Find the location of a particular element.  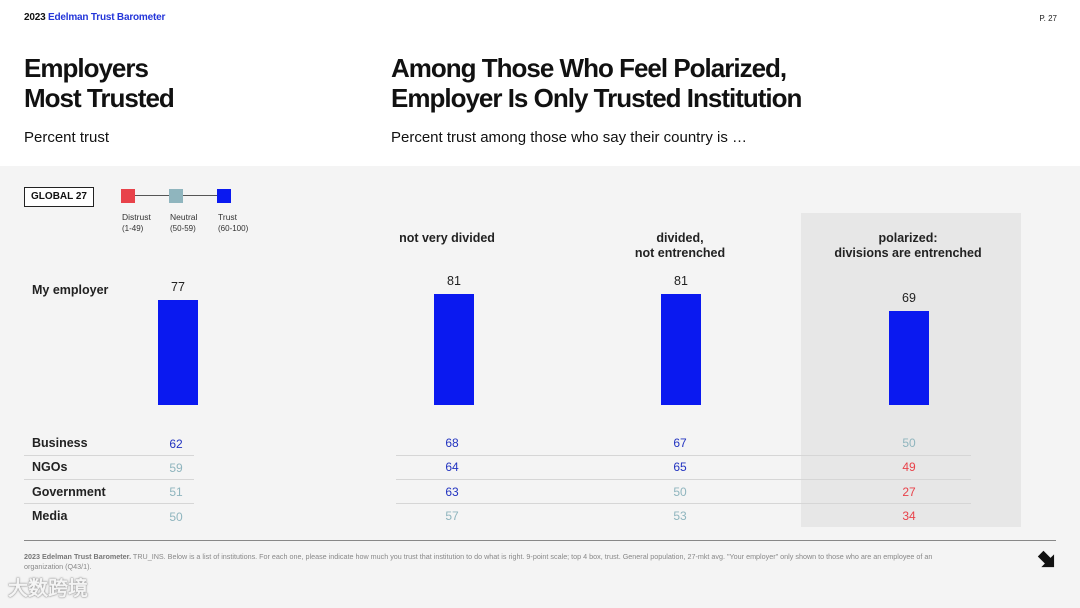

legend-range-neutral: (50-59) is located at coordinates (183, 228).